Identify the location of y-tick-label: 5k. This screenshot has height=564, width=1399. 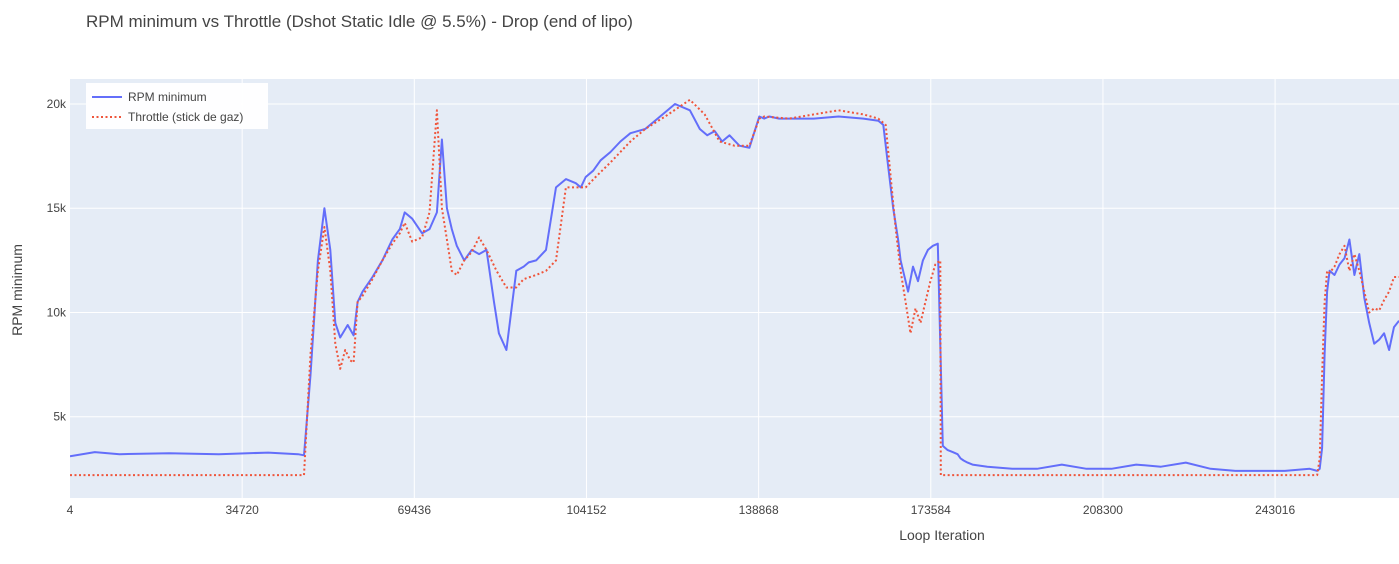
(60, 417).